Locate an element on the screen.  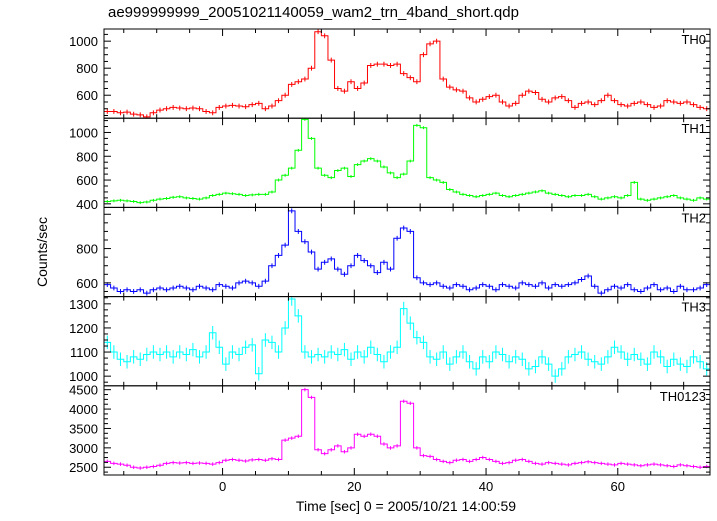
series-line-th2 is located at coordinates (407, 252).